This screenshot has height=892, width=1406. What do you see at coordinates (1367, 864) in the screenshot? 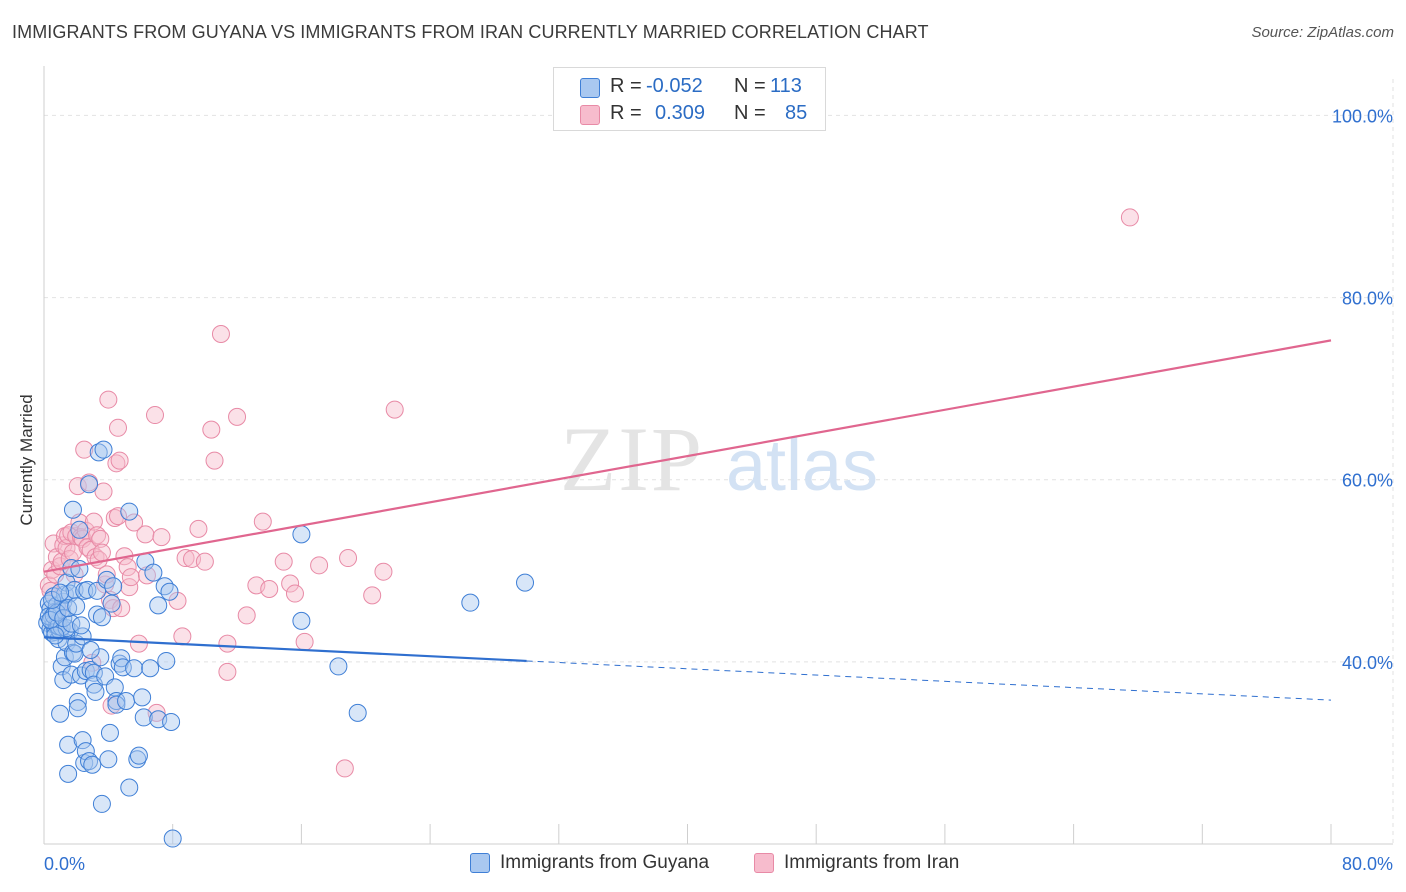
I see `x-tick-label: 80.0%` at bounding box center [1367, 864].